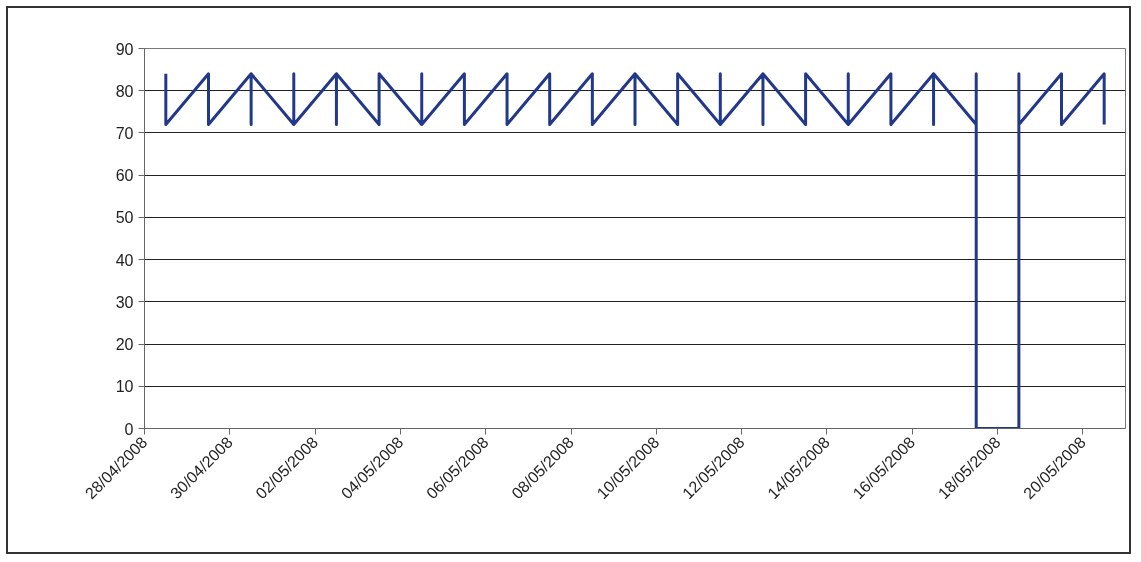  I want to click on y-tick-label: 0, so click(129, 429).